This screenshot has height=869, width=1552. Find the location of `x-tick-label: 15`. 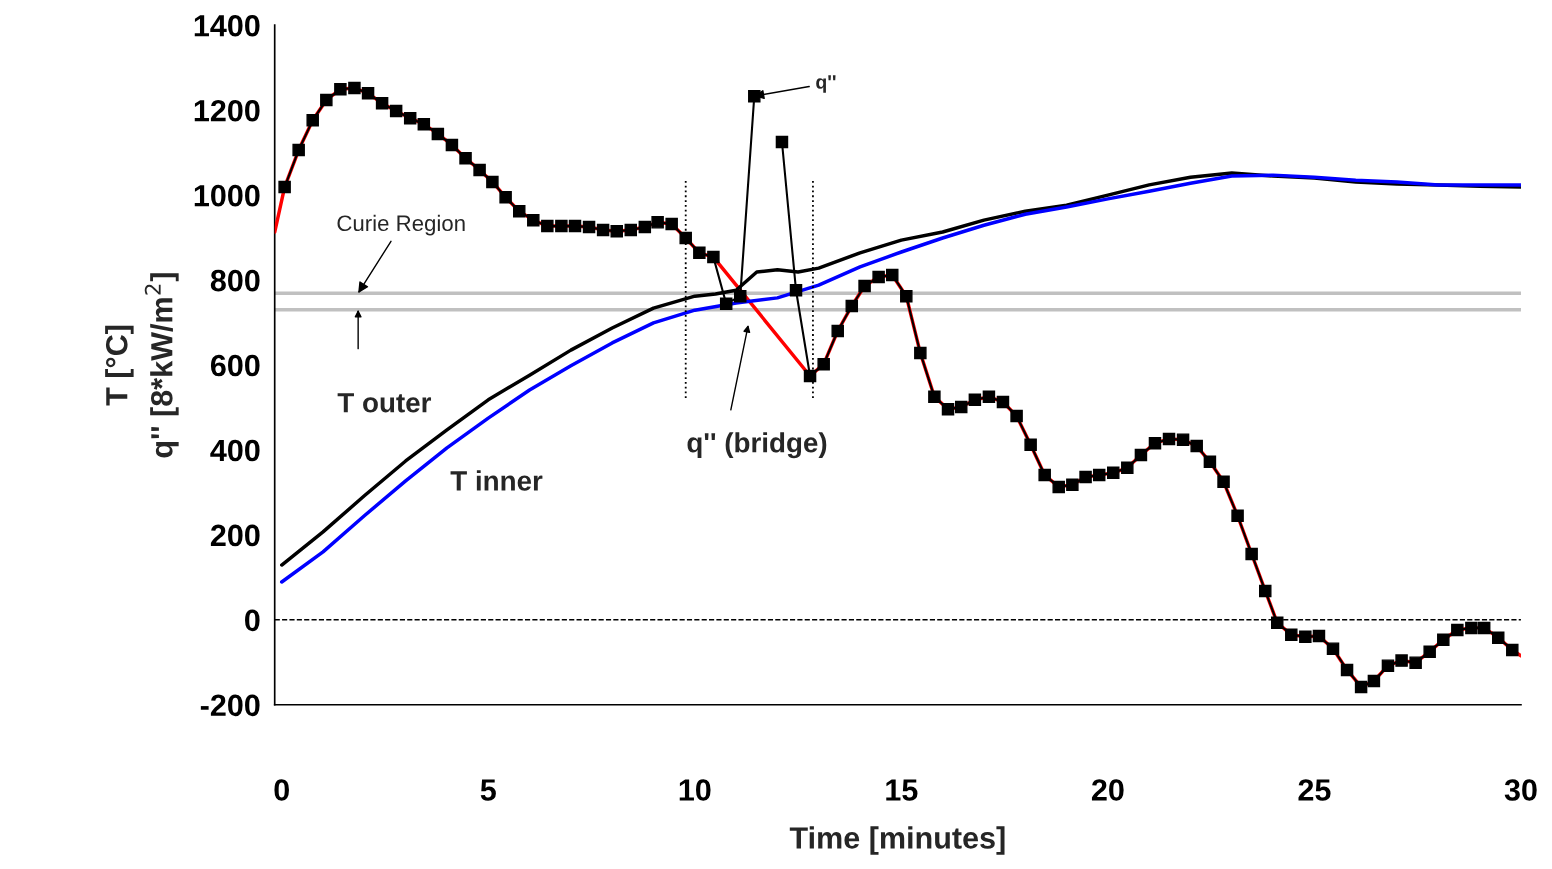

x-tick-label: 15 is located at coordinates (902, 790).